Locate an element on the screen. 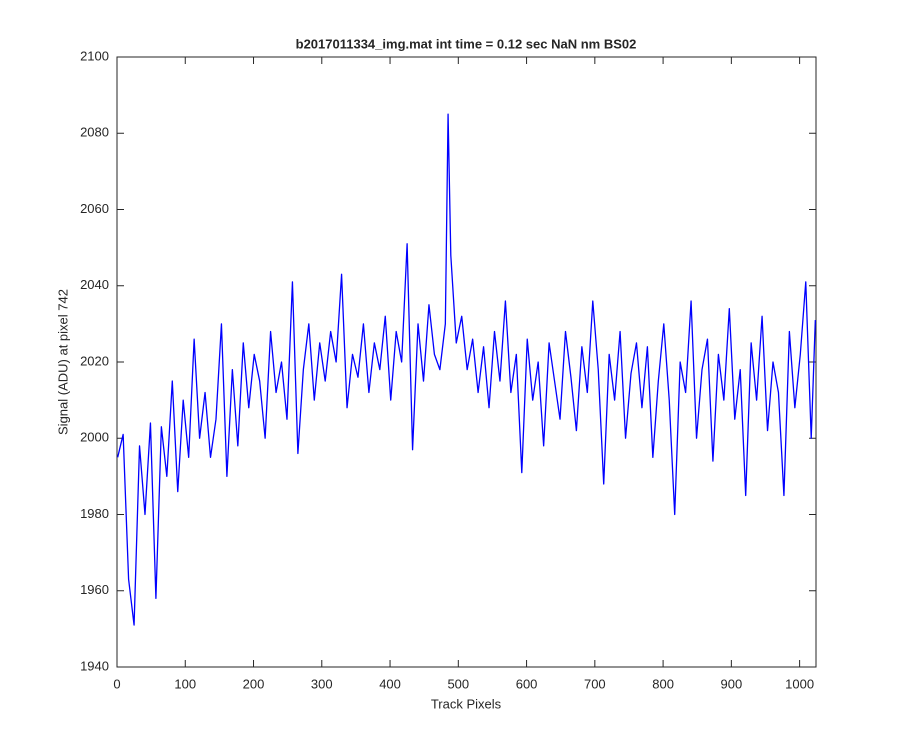 The width and height of the screenshot is (900, 755). x-tick-label: 300 is located at coordinates (322, 683).